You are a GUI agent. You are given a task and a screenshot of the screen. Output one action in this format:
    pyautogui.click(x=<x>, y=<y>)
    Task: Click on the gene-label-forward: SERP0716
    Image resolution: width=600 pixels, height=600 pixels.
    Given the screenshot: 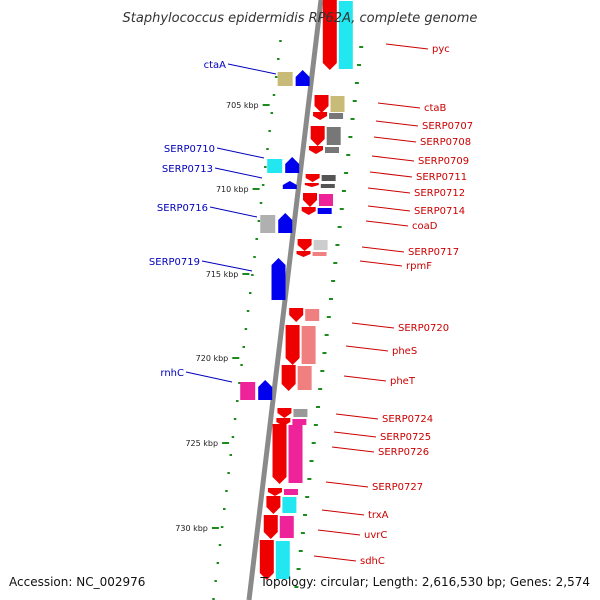 What is the action you would take?
    pyautogui.click(x=182, y=208)
    